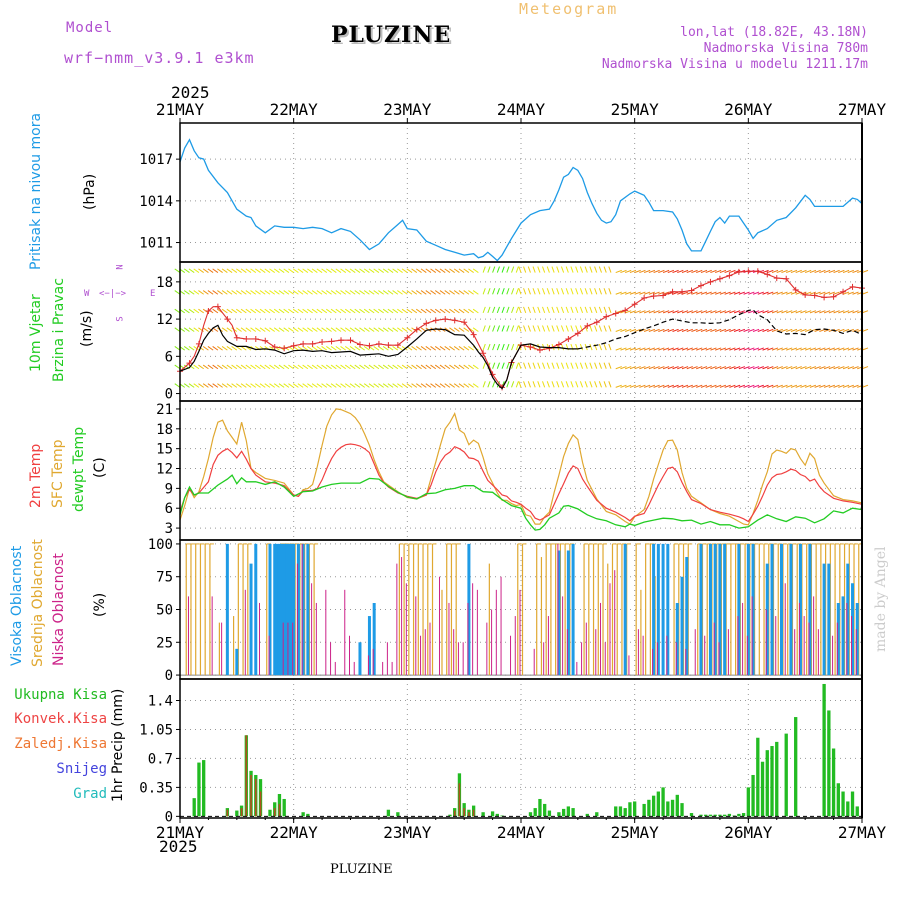  Describe the element at coordinates (407, 832) in the screenshot. I see `xtick-label-bottom: 23MAY` at that location.